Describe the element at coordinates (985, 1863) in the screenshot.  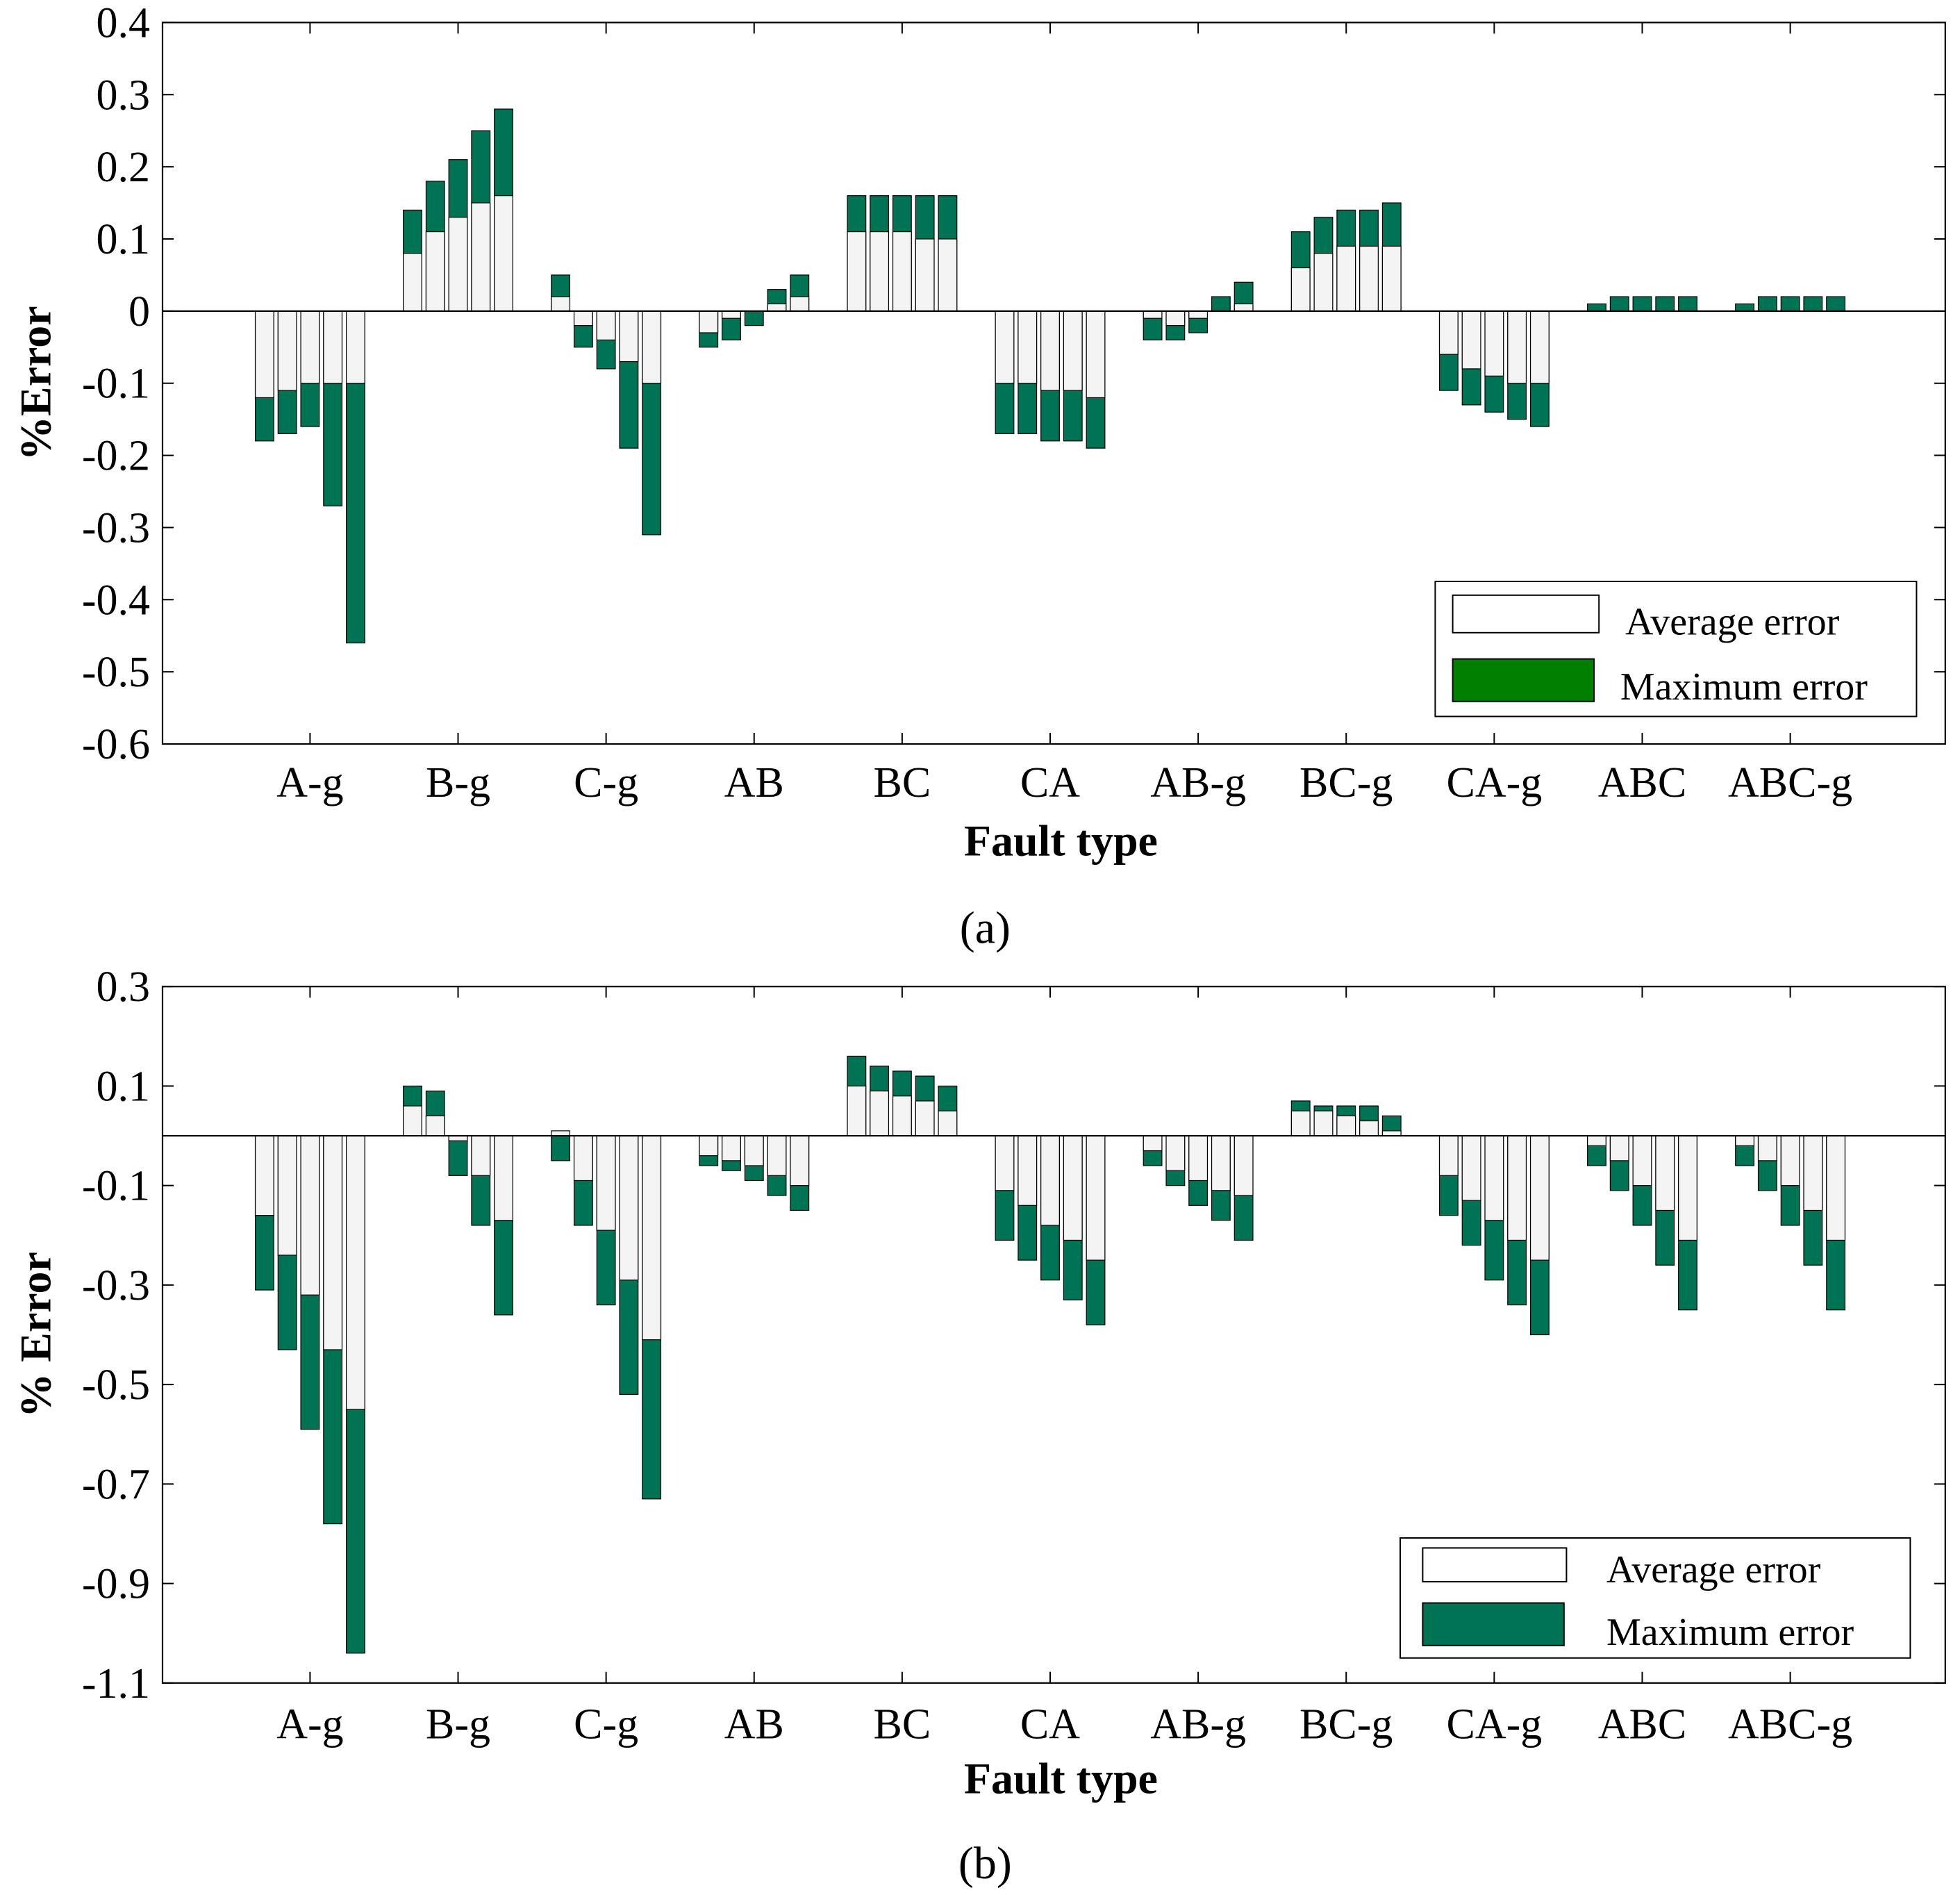
I see `panel-label: (b)` at that location.